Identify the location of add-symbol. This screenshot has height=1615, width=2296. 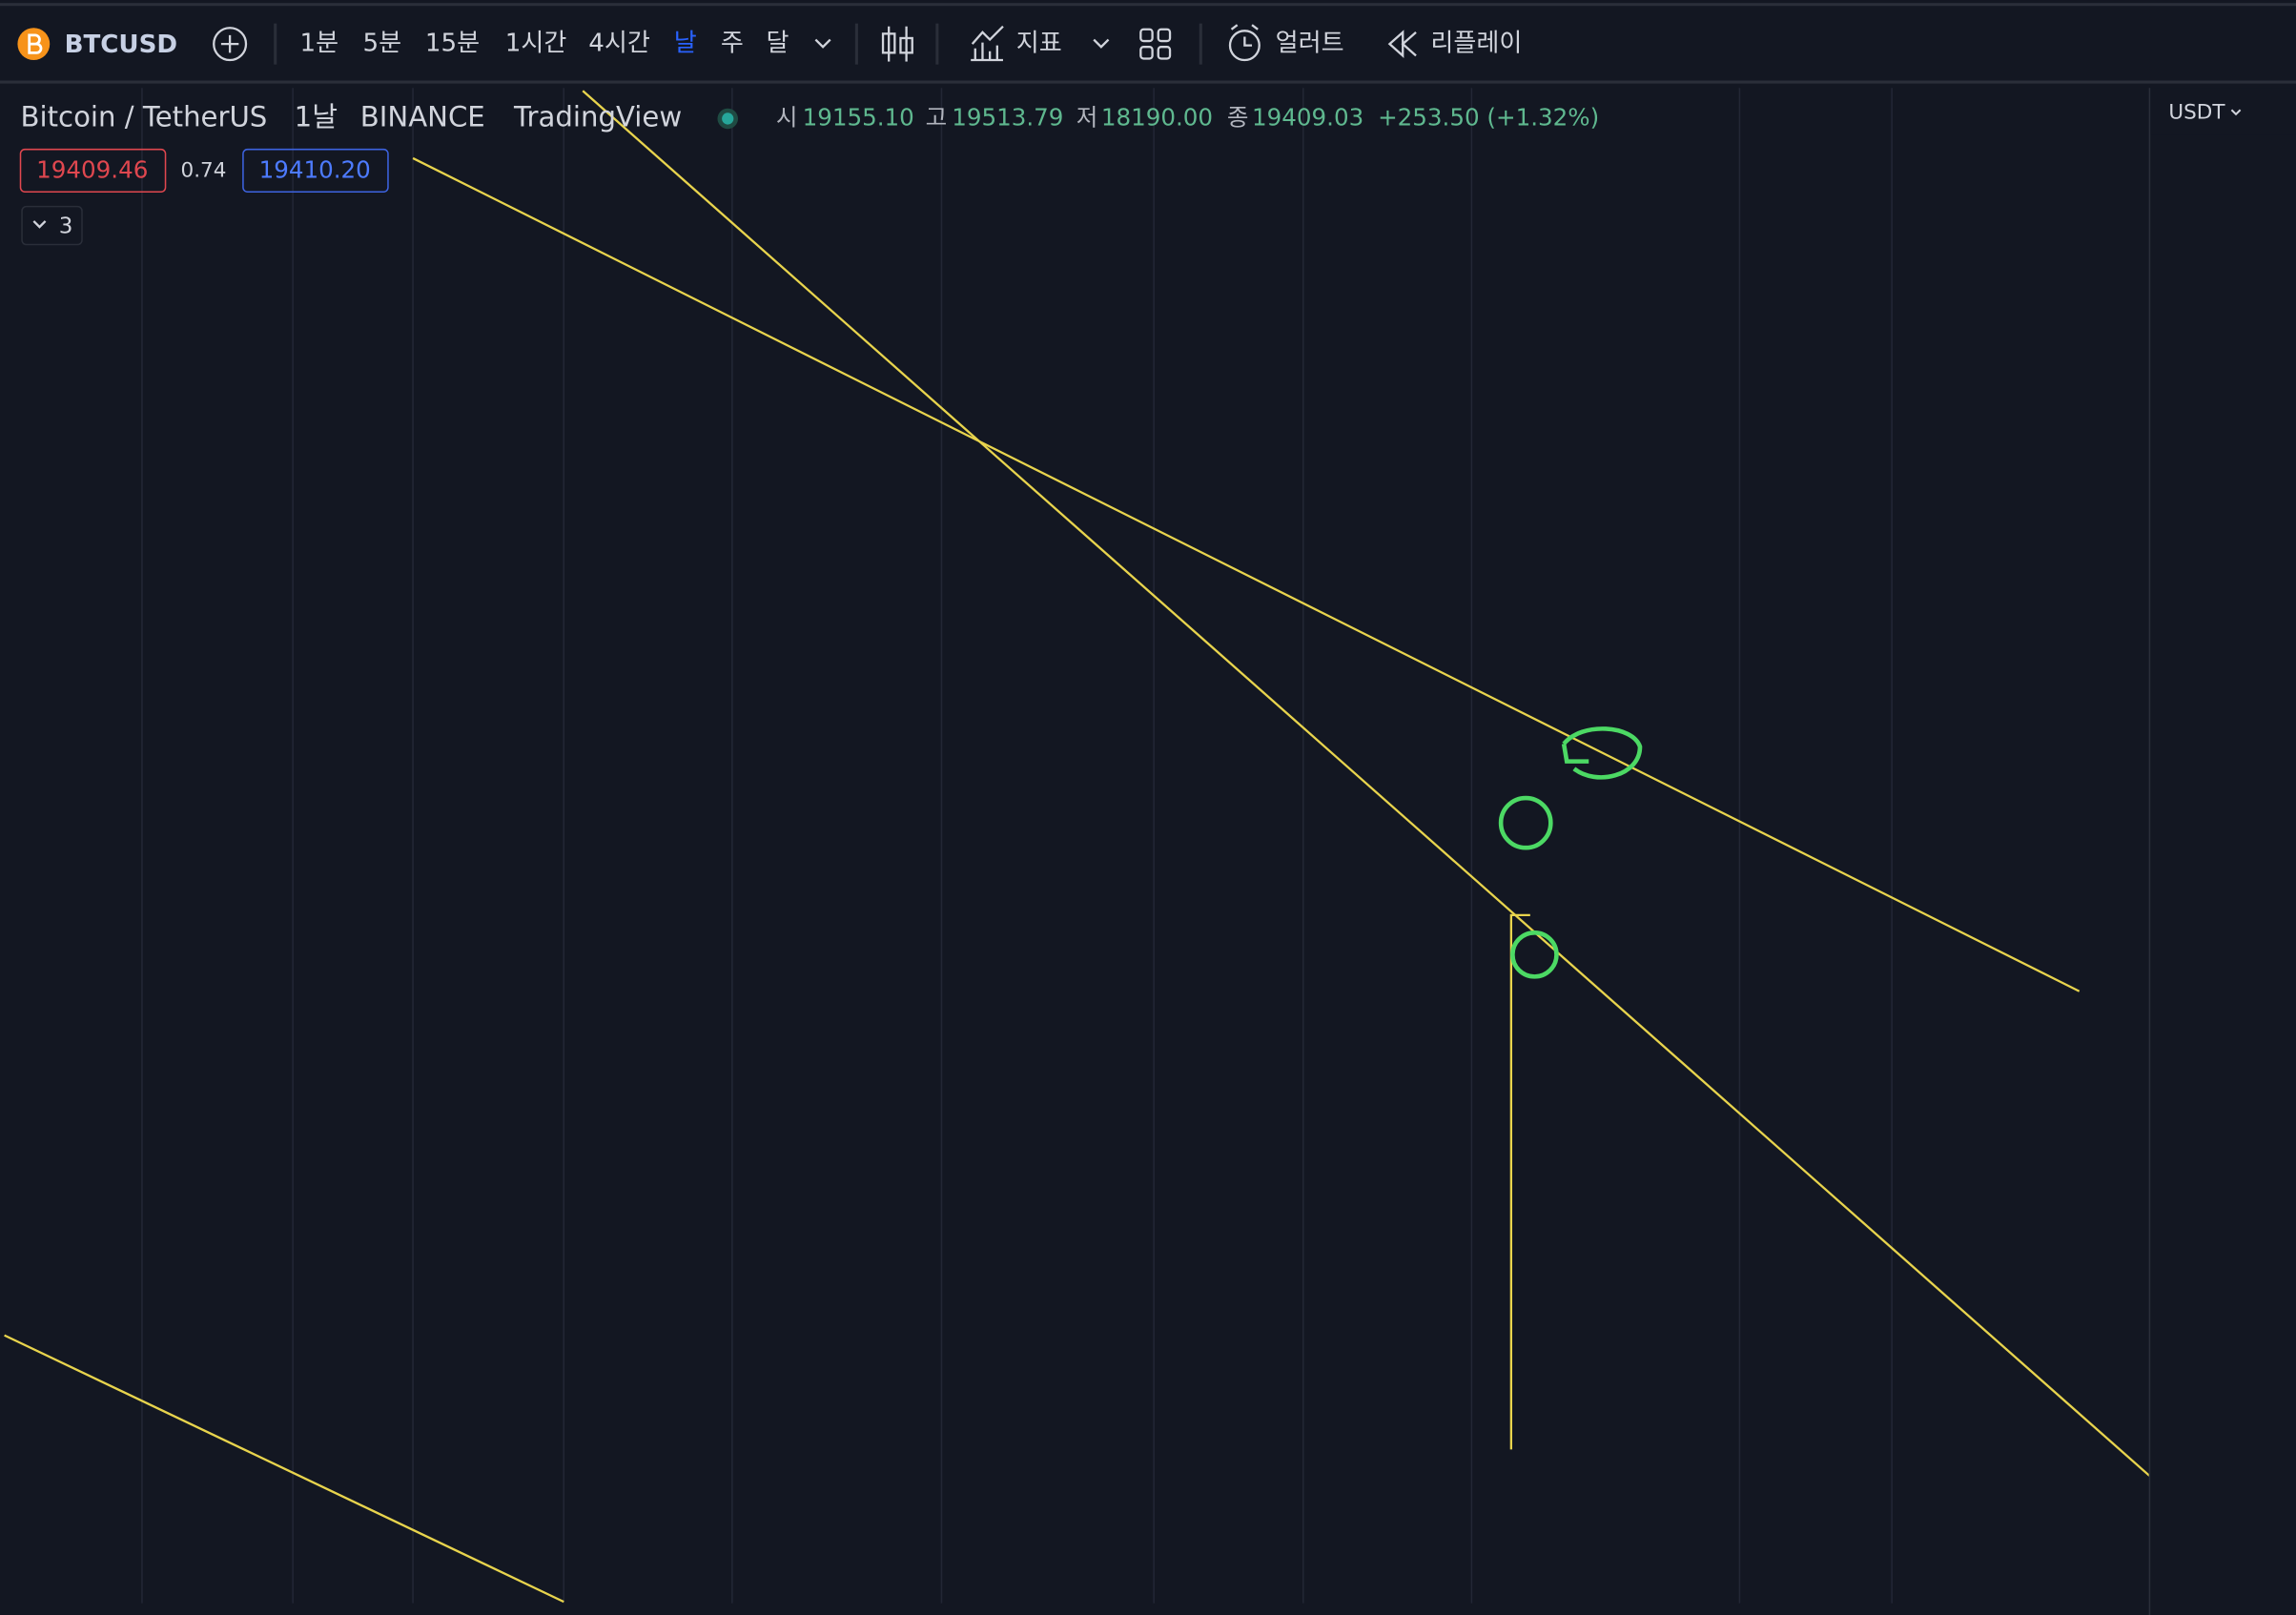
(230, 44).